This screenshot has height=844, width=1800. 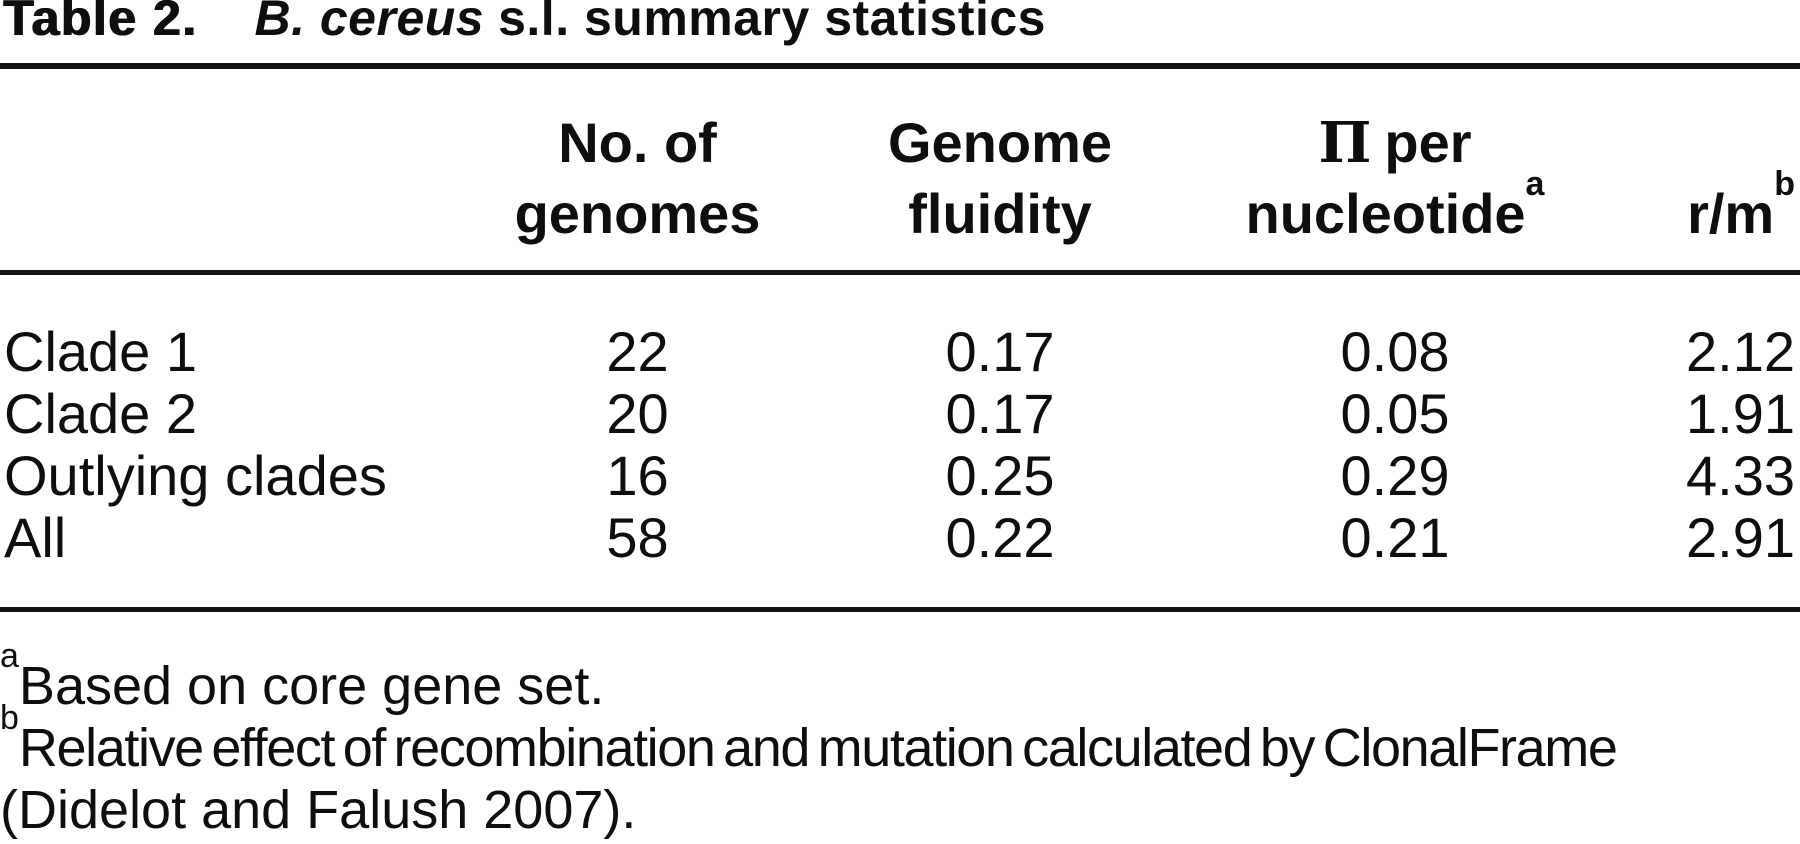 What do you see at coordinates (772, 23) in the screenshot?
I see `caption-title-text: s.l. summary statistics` at bounding box center [772, 23].